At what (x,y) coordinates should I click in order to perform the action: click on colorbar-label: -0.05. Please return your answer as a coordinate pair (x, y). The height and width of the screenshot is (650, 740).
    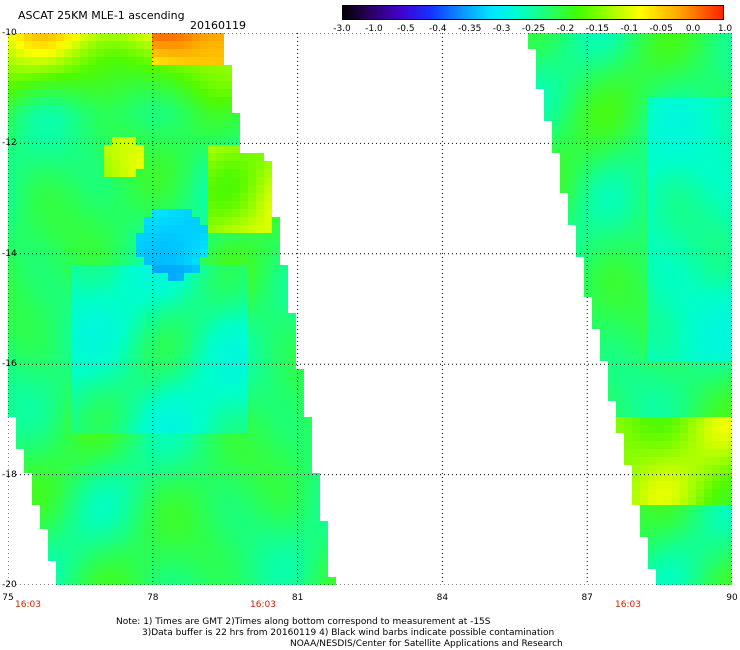
    Looking at the image, I should click on (661, 29).